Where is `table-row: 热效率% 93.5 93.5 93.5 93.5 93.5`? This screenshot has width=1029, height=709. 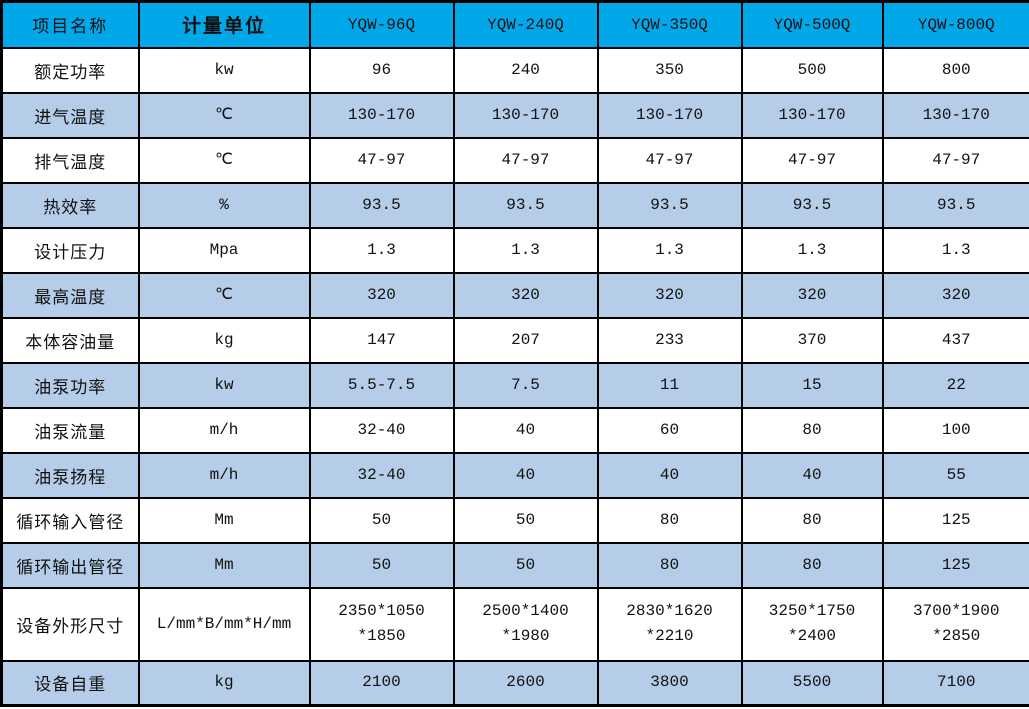 table-row: 热效率% 93.5 93.5 93.5 93.5 93.5 is located at coordinates (514, 205).